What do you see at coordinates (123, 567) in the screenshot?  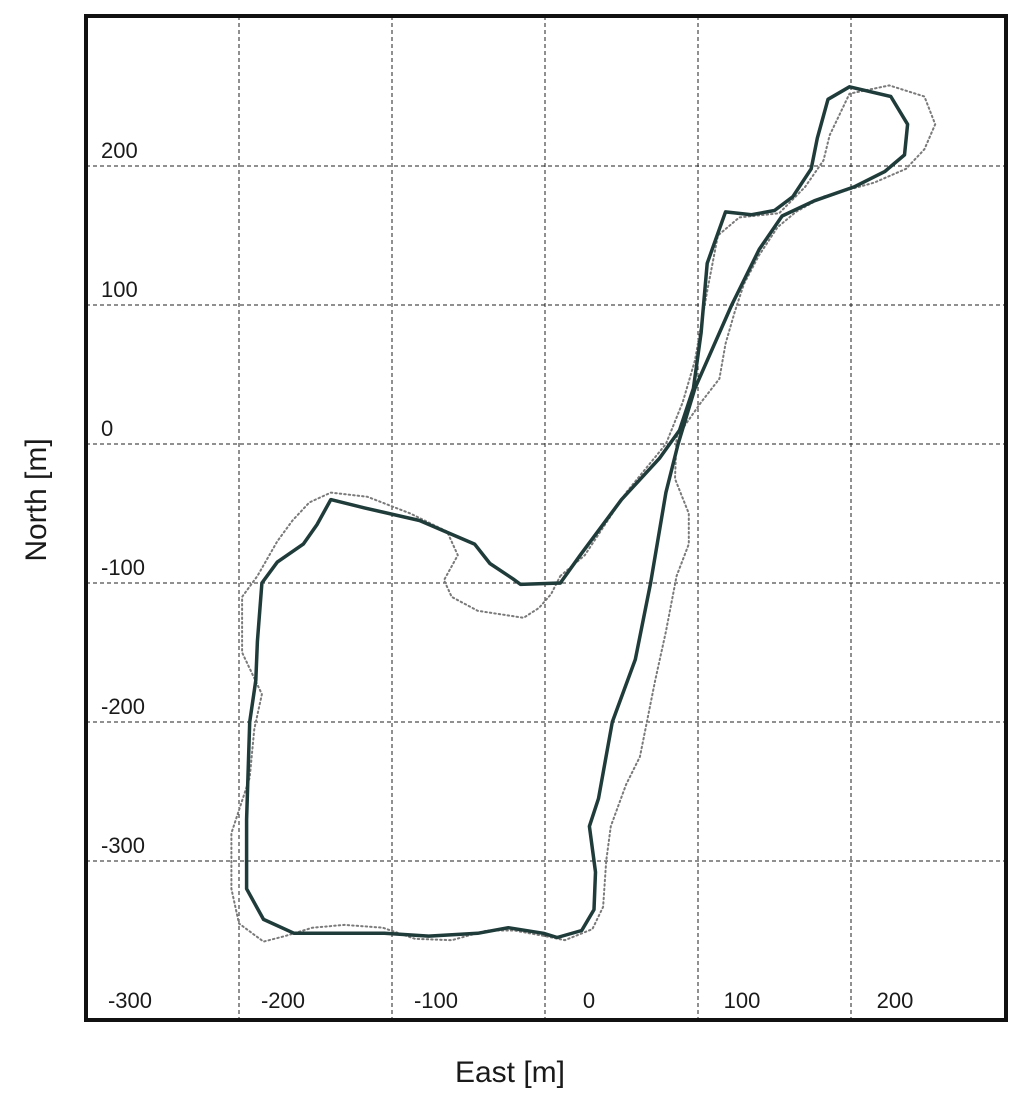 I see `y-tick-label: -100` at bounding box center [123, 567].